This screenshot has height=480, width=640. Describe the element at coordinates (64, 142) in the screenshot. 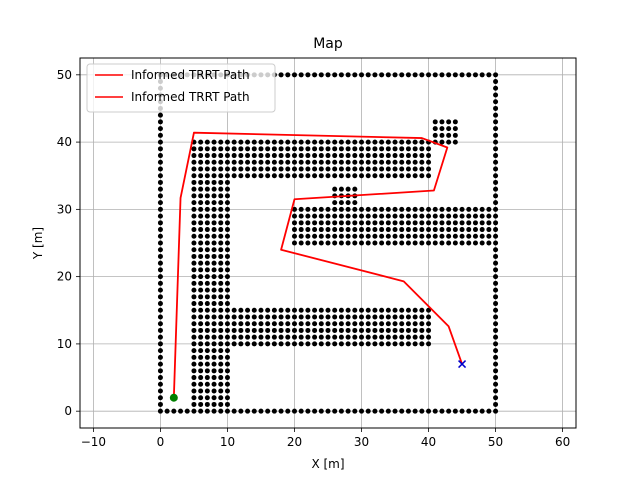

I see `y-tick-label: 40` at that location.